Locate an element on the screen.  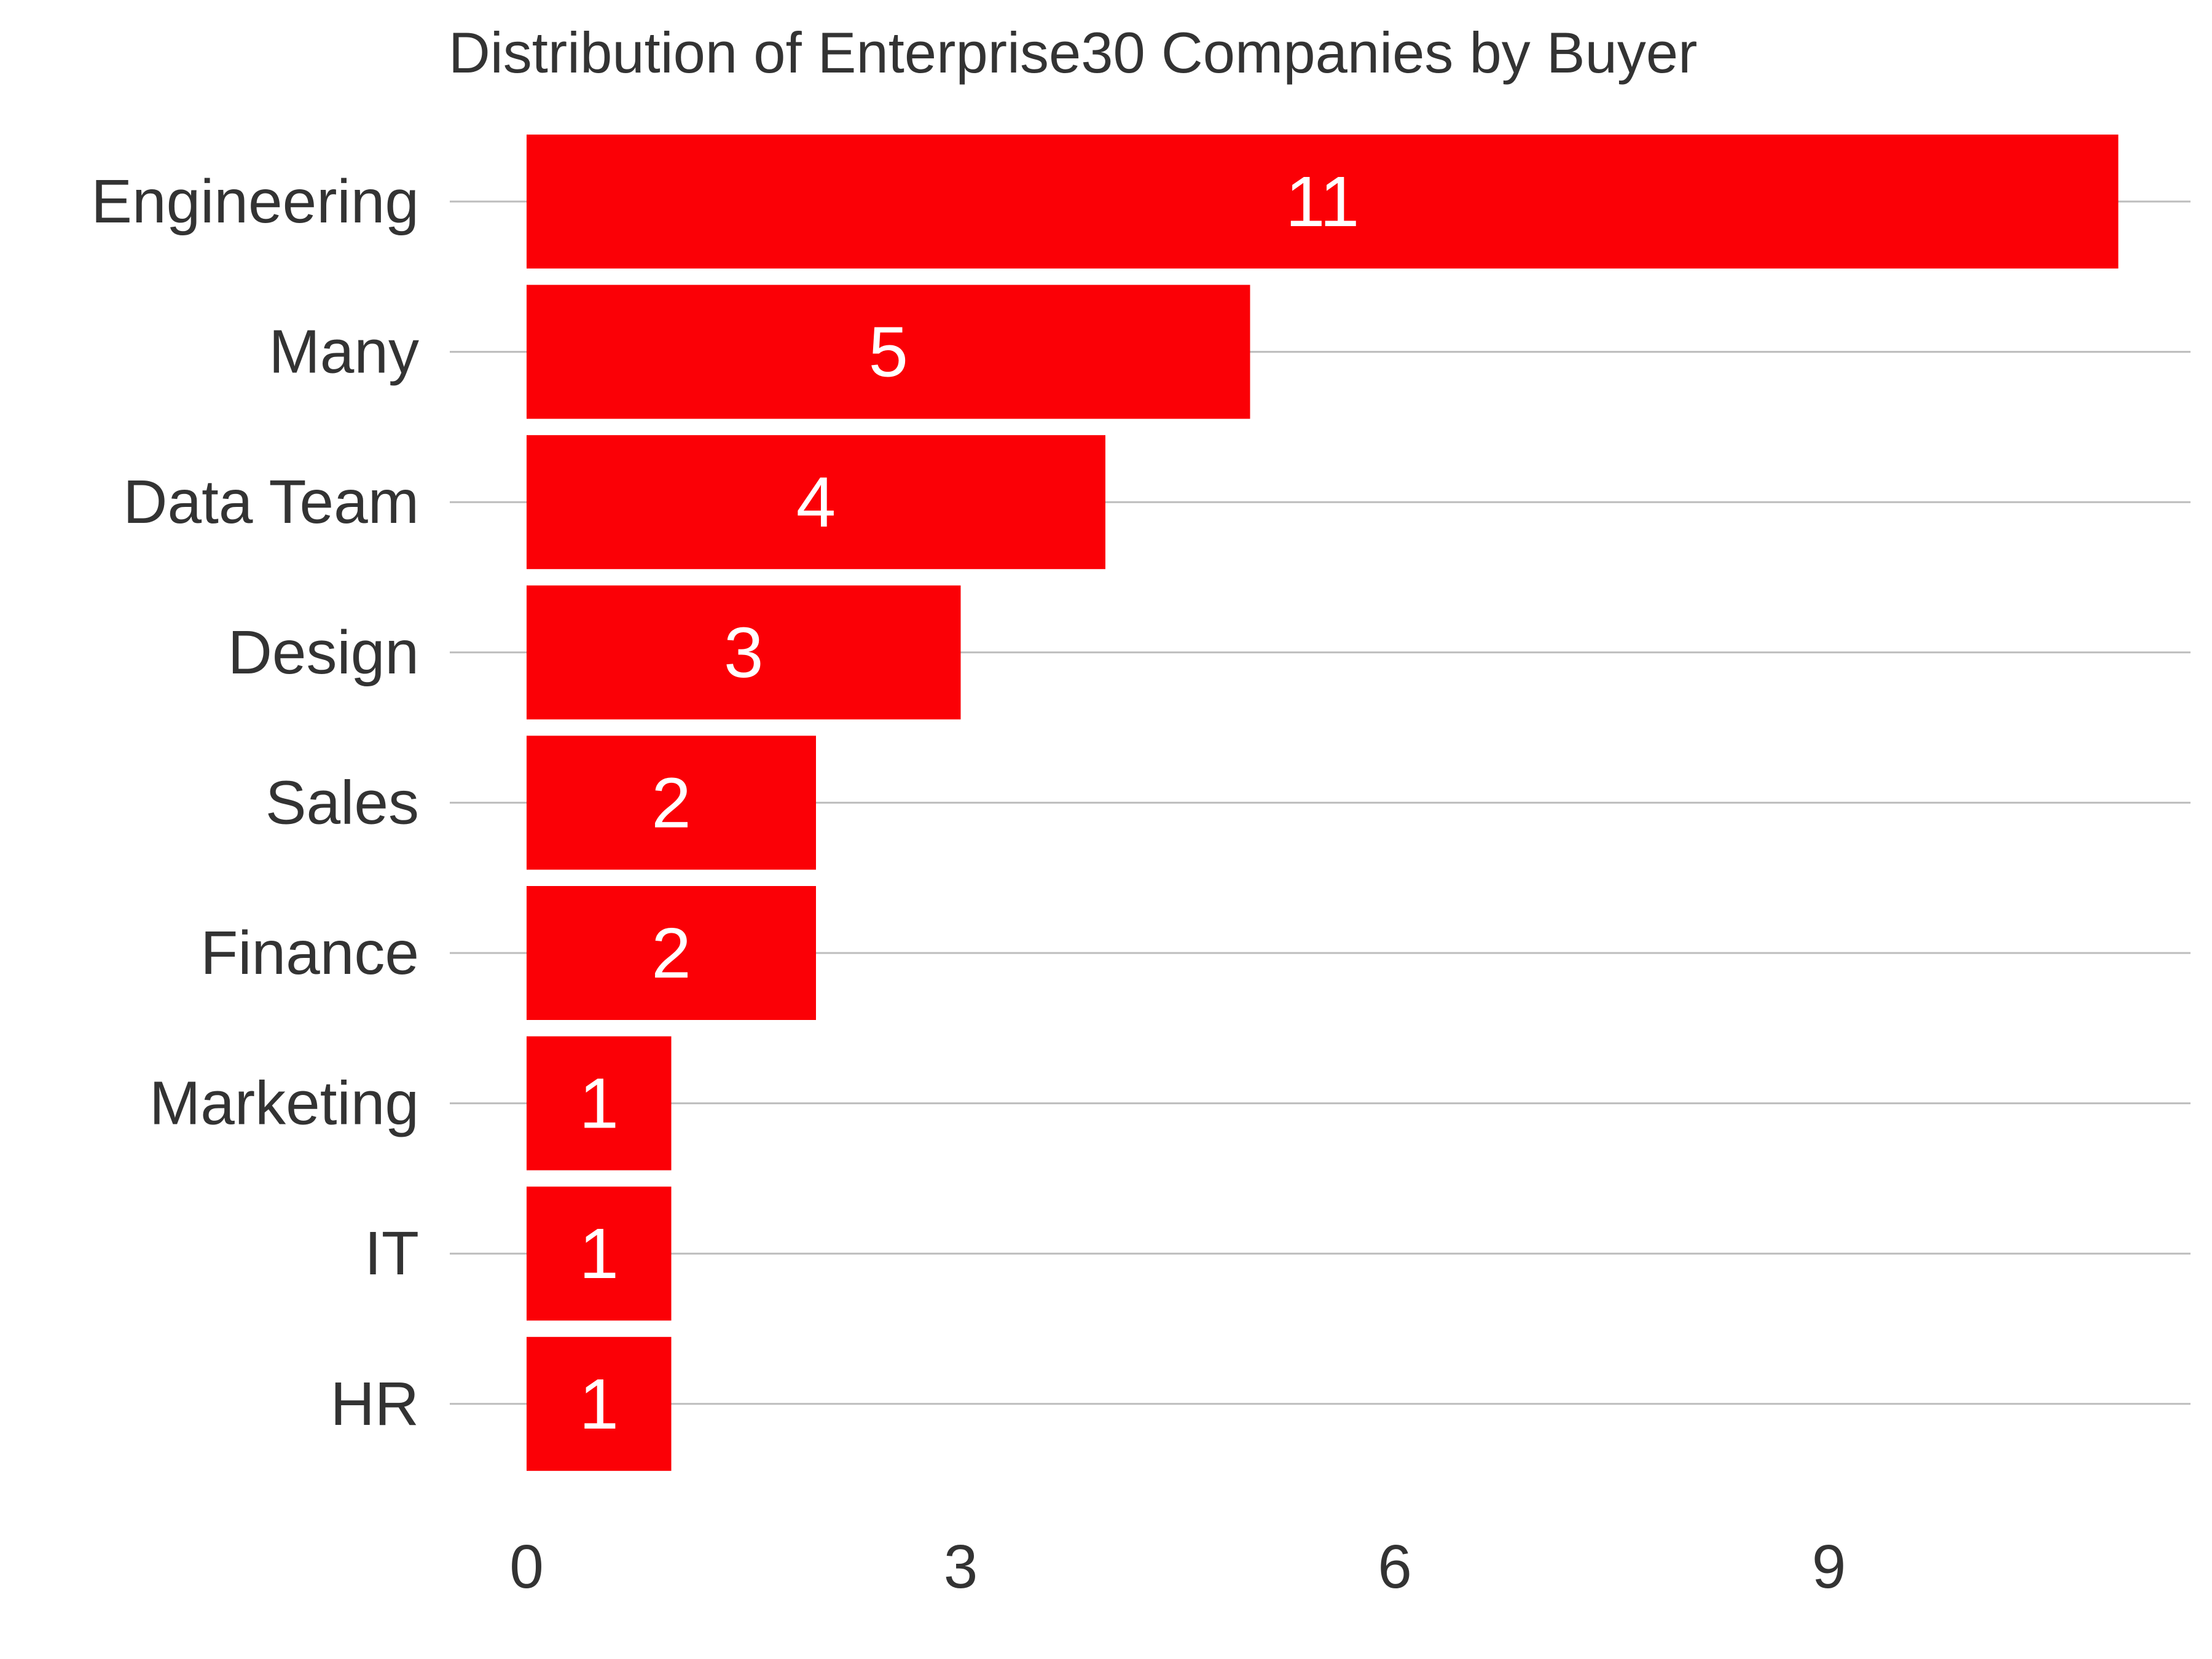
category-label-engineering: Engineering is located at coordinates (255, 201).